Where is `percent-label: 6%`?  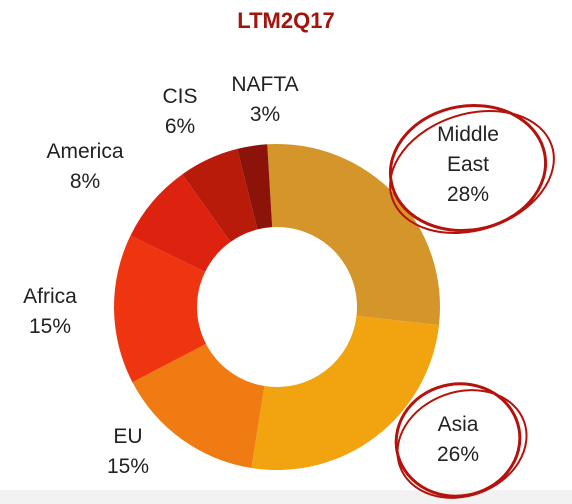
percent-label: 6% is located at coordinates (180, 126).